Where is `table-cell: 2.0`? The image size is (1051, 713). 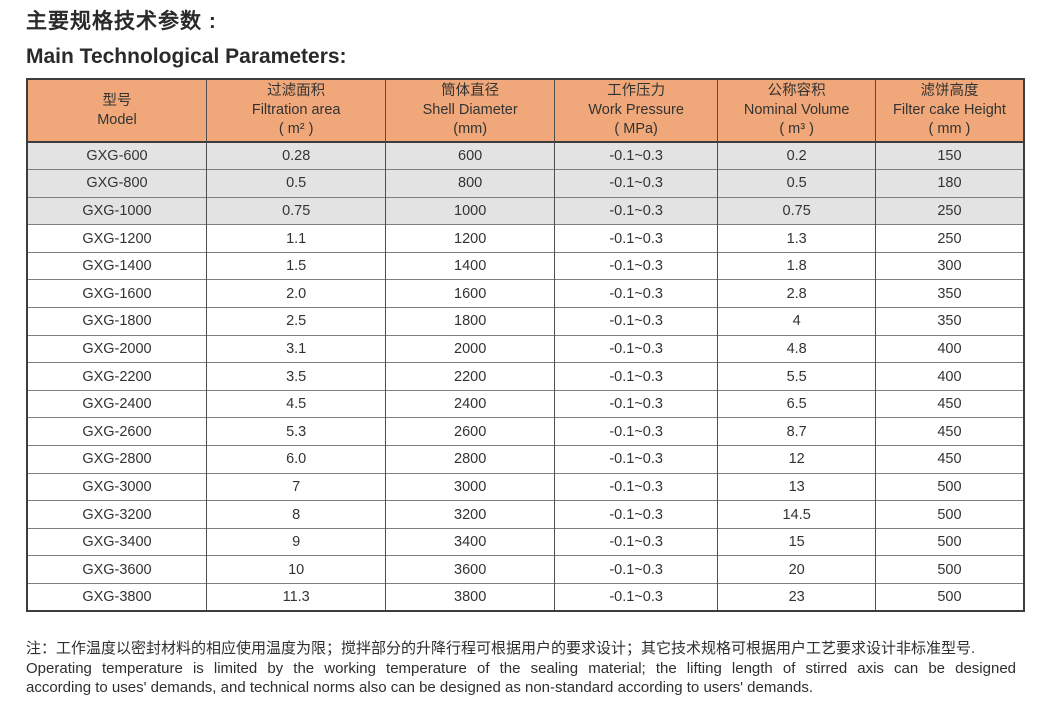
table-cell: 2.0 is located at coordinates (295, 293).